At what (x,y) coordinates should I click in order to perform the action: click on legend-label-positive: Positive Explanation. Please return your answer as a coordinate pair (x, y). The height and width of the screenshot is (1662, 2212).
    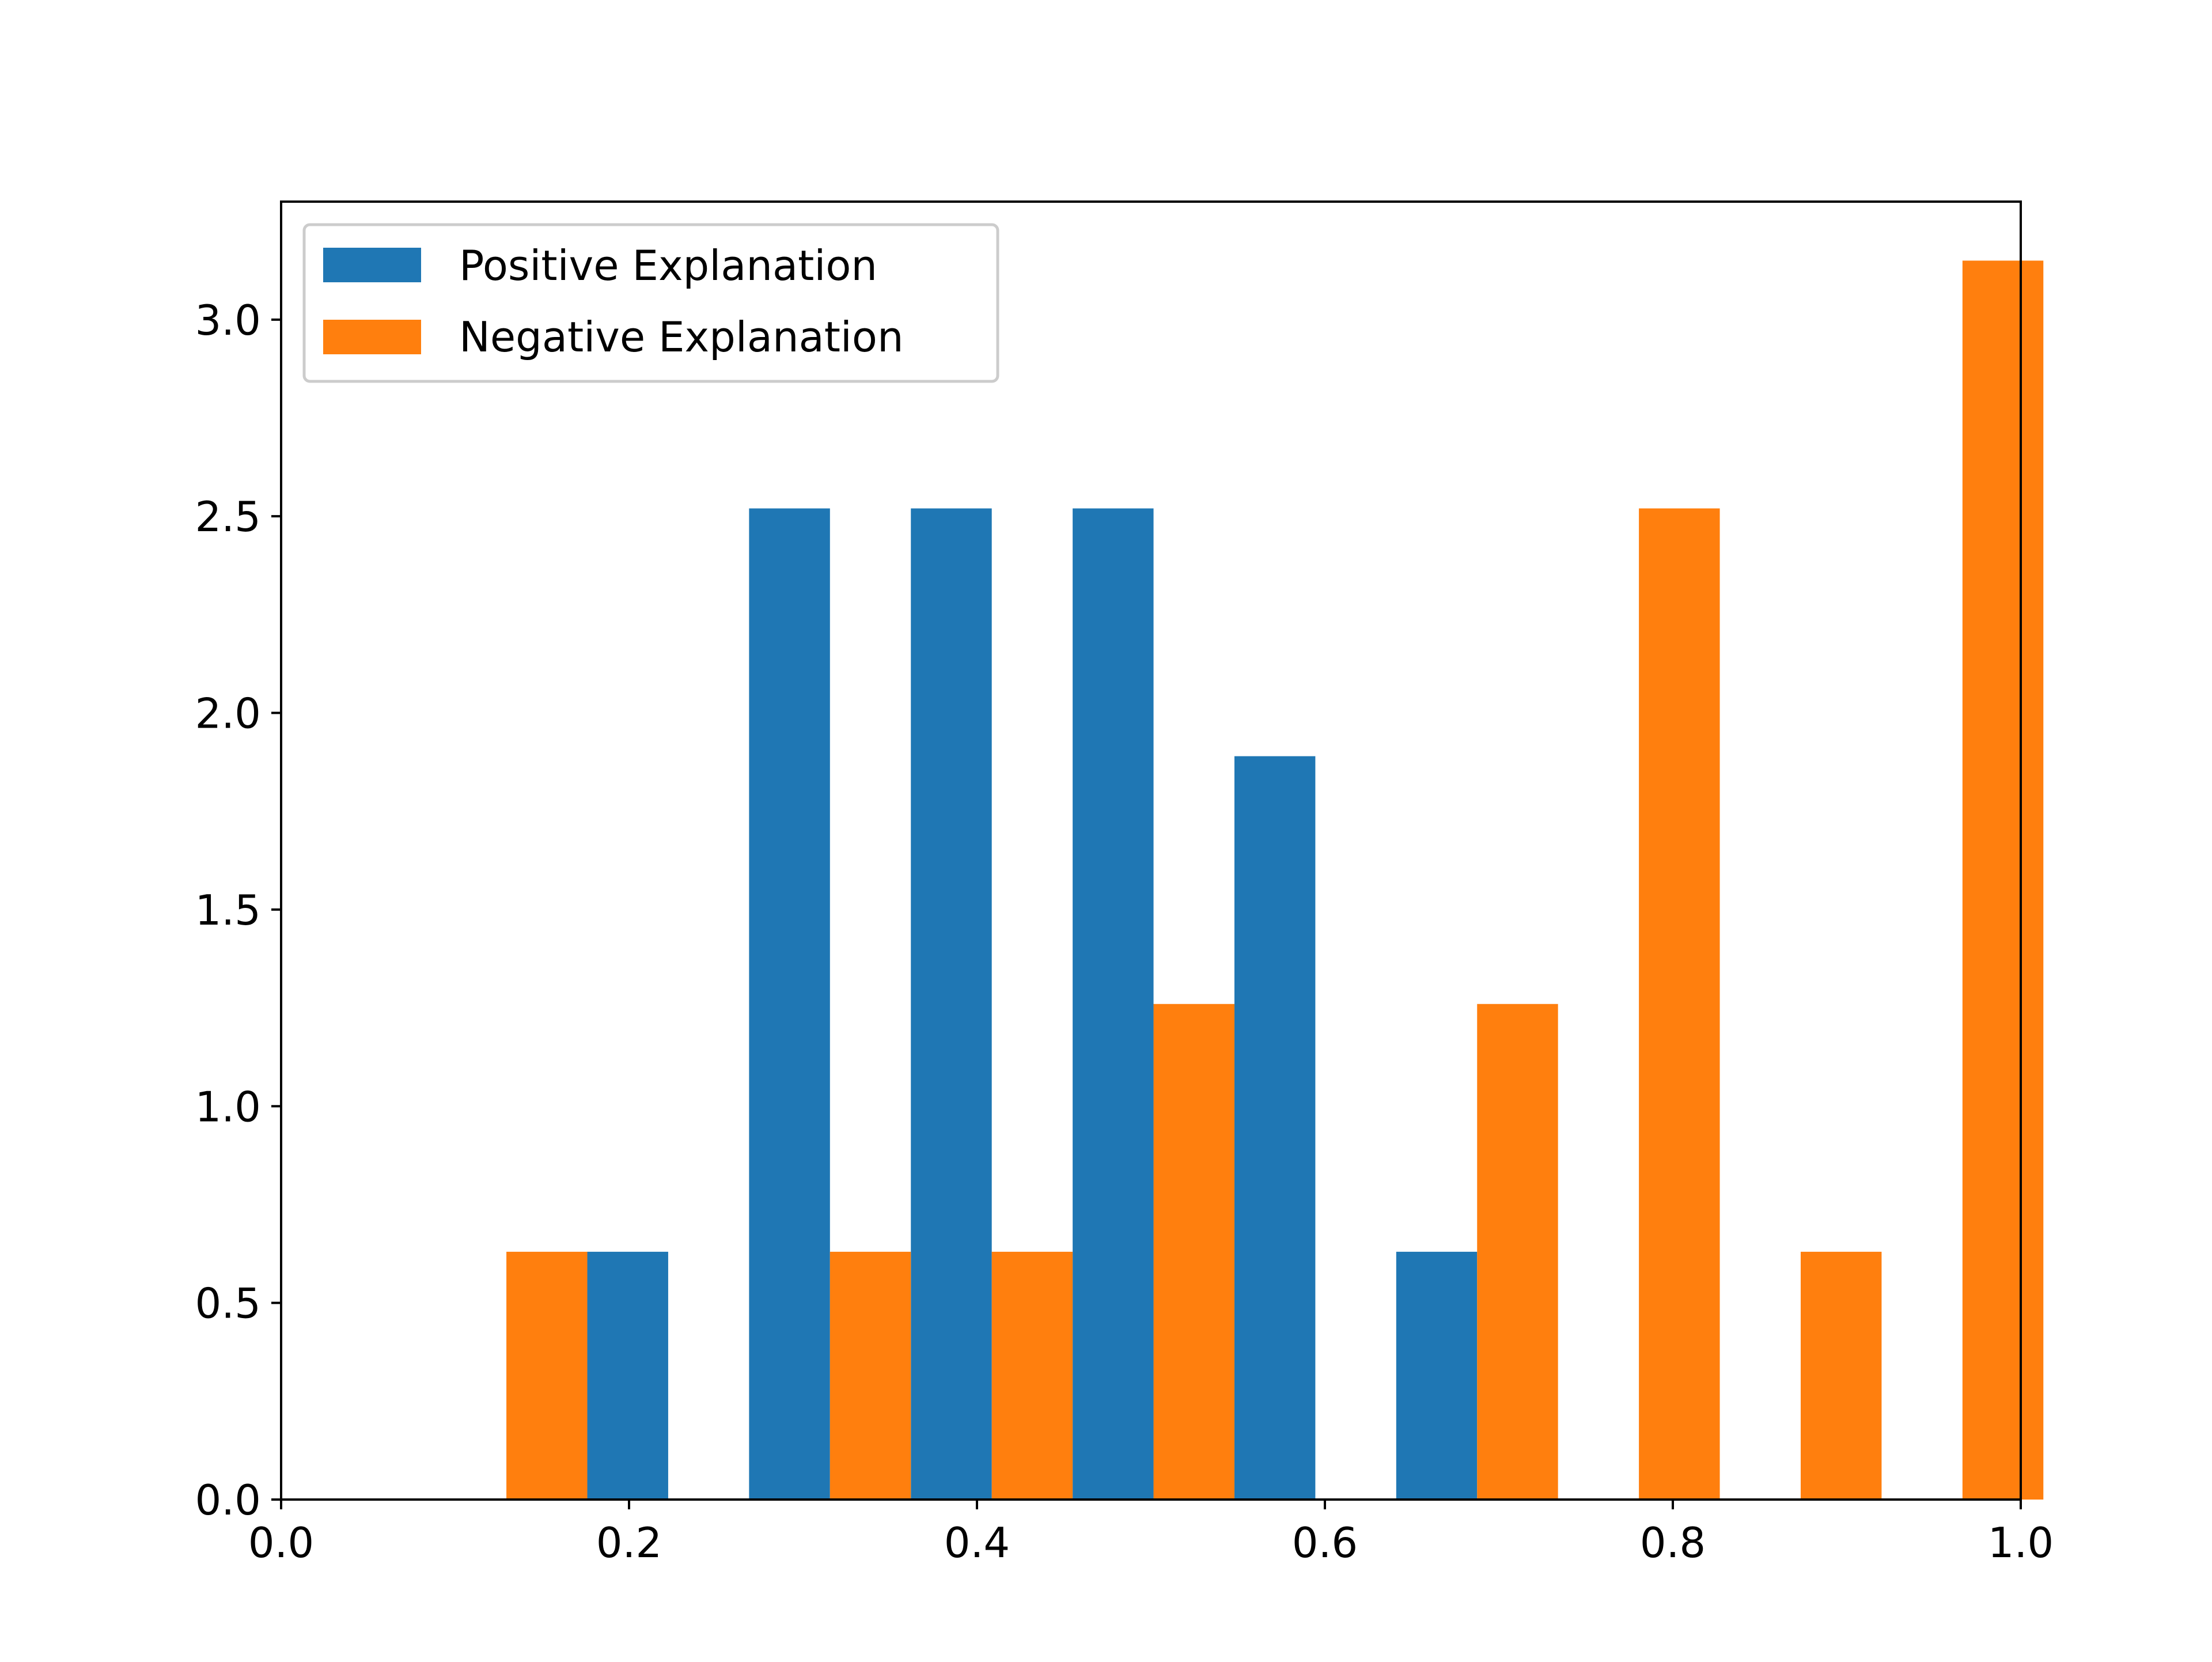
    Looking at the image, I should click on (668, 265).